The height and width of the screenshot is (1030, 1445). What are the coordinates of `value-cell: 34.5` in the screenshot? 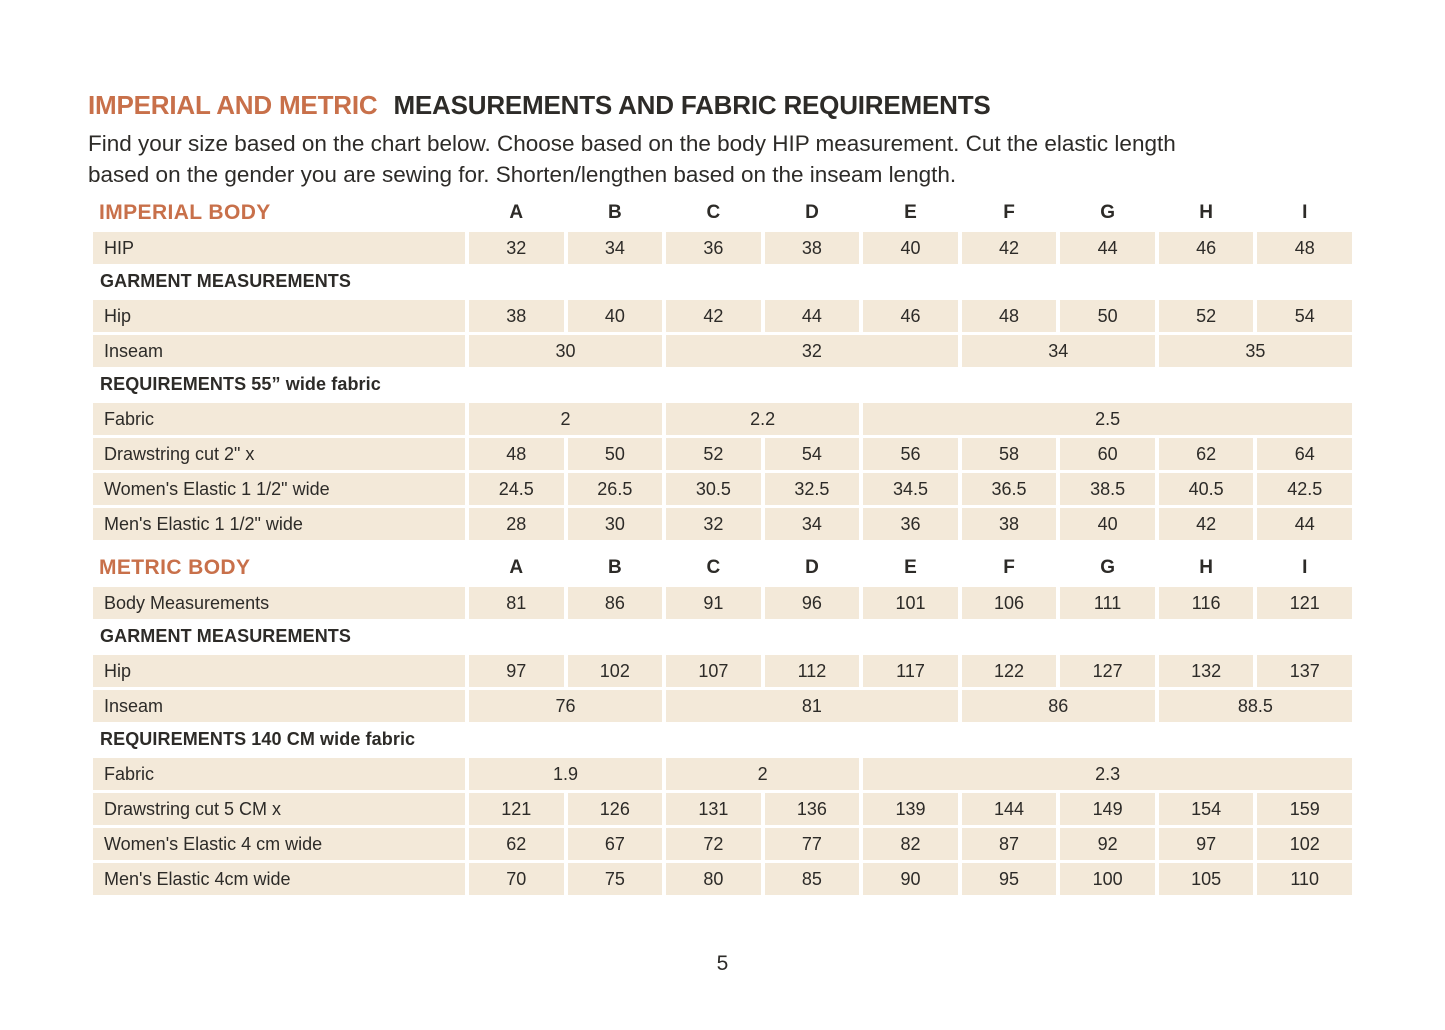 It's located at (910, 489).